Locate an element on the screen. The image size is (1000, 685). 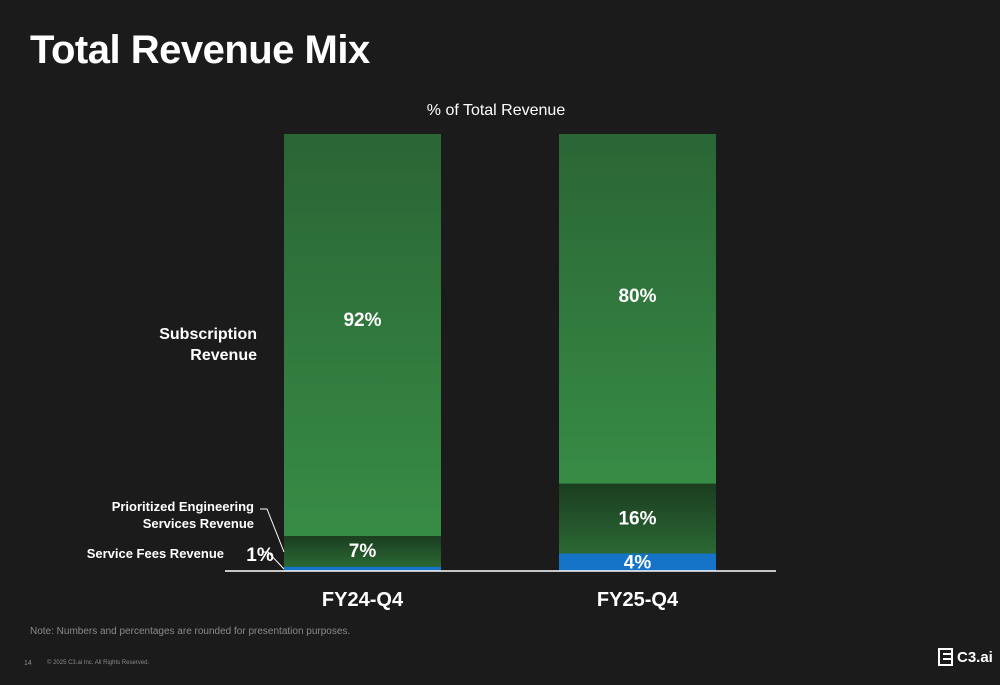
data-label-service-fees-fy25-q4: 4% is located at coordinates (638, 562).